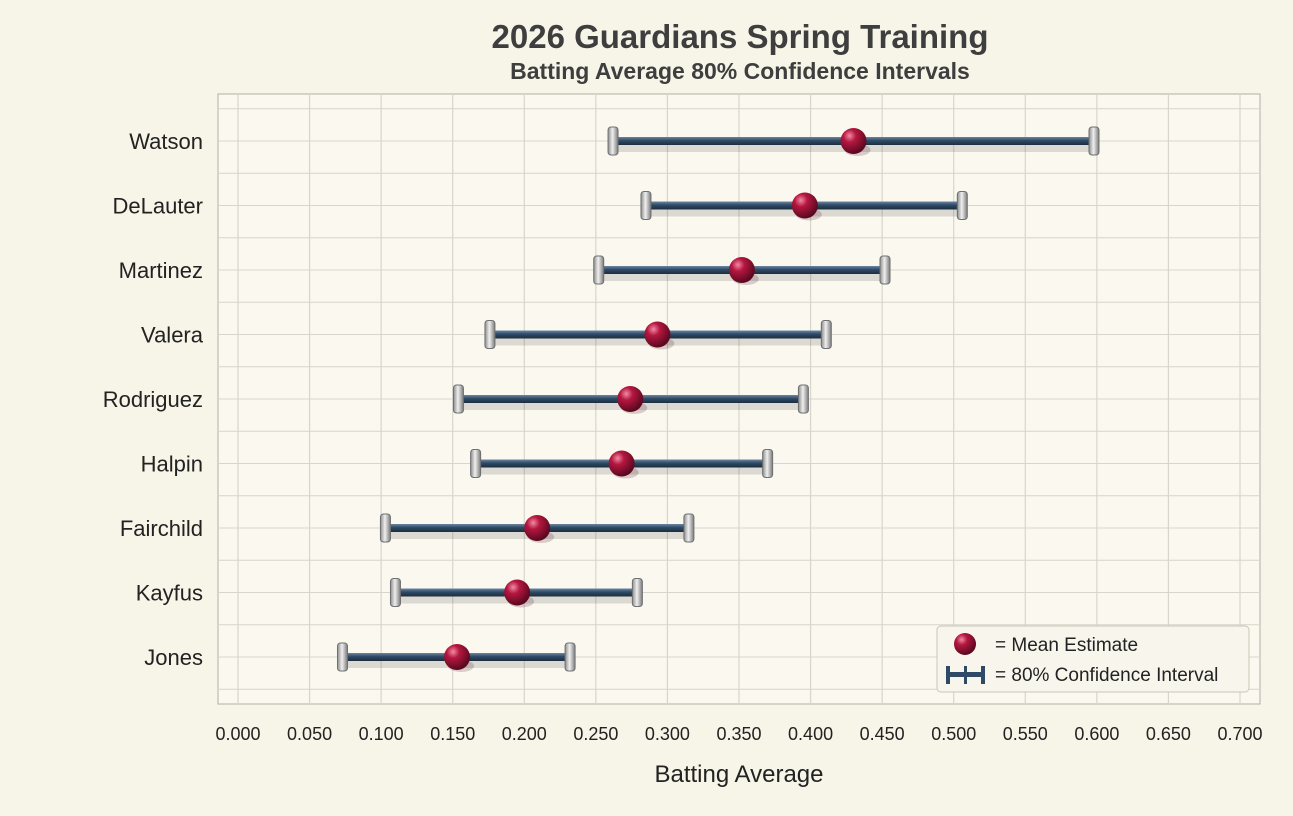  What do you see at coordinates (667, 734) in the screenshot?
I see `x-tick-label: 0.300` at bounding box center [667, 734].